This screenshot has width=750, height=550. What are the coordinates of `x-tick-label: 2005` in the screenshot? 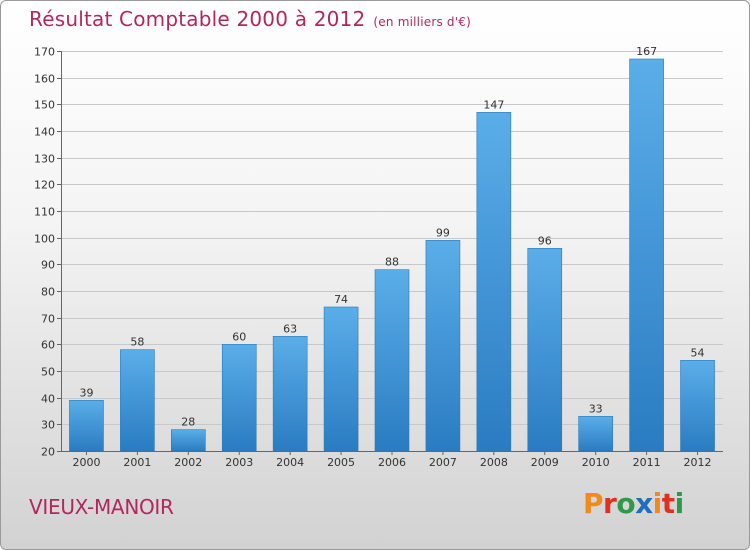 It's located at (341, 462).